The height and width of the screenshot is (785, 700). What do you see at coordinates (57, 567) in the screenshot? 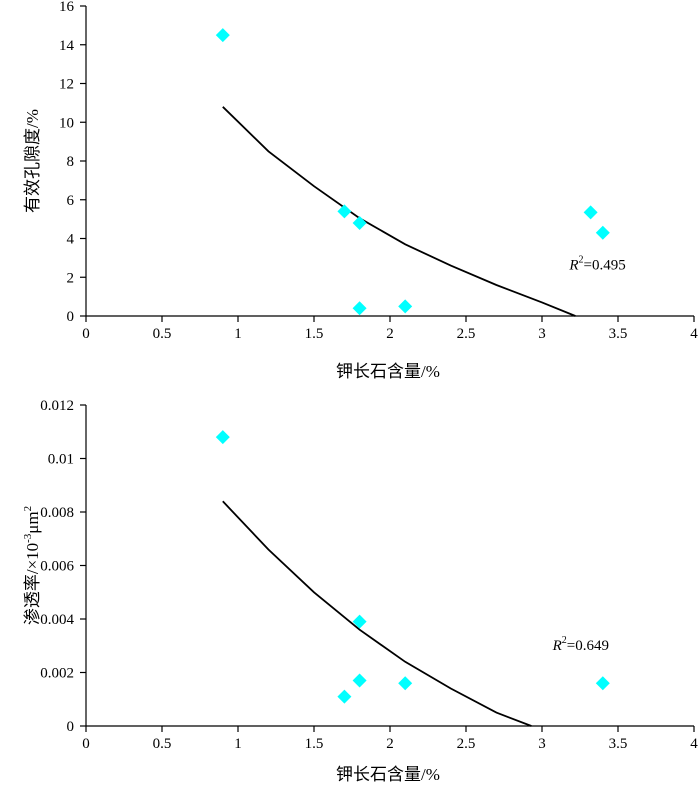
I see `y-tick-label: 0.006` at bounding box center [57, 567].